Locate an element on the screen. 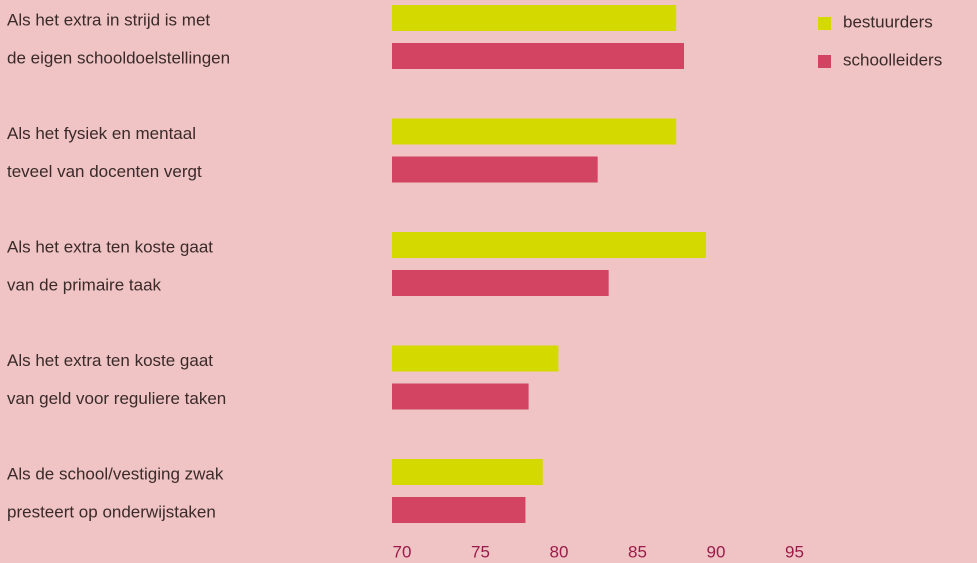  x-tick-label: 90 is located at coordinates (716, 551).